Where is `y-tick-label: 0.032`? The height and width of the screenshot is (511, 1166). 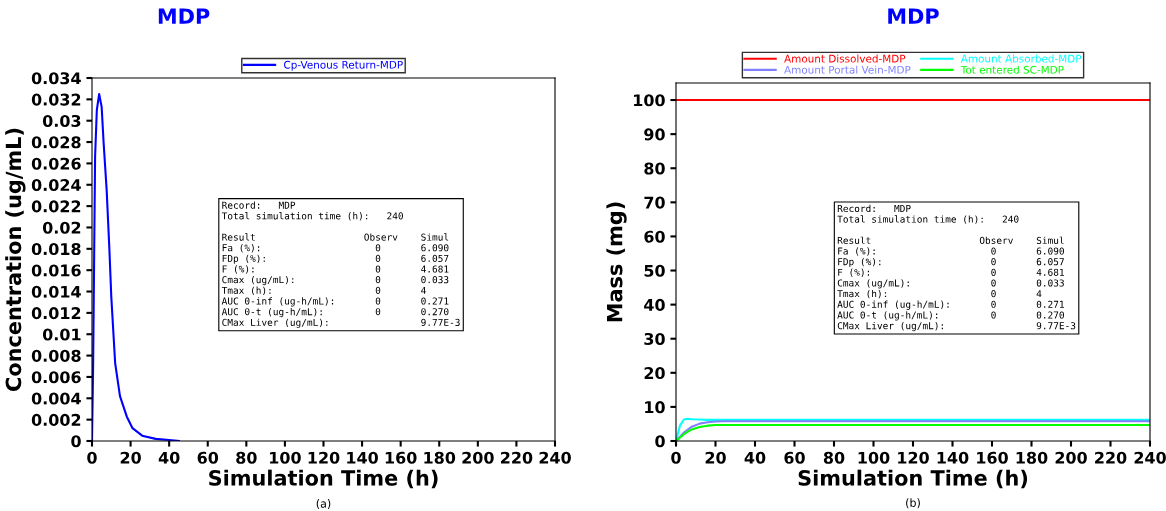
y-tick-label: 0.032 is located at coordinates (56, 99).